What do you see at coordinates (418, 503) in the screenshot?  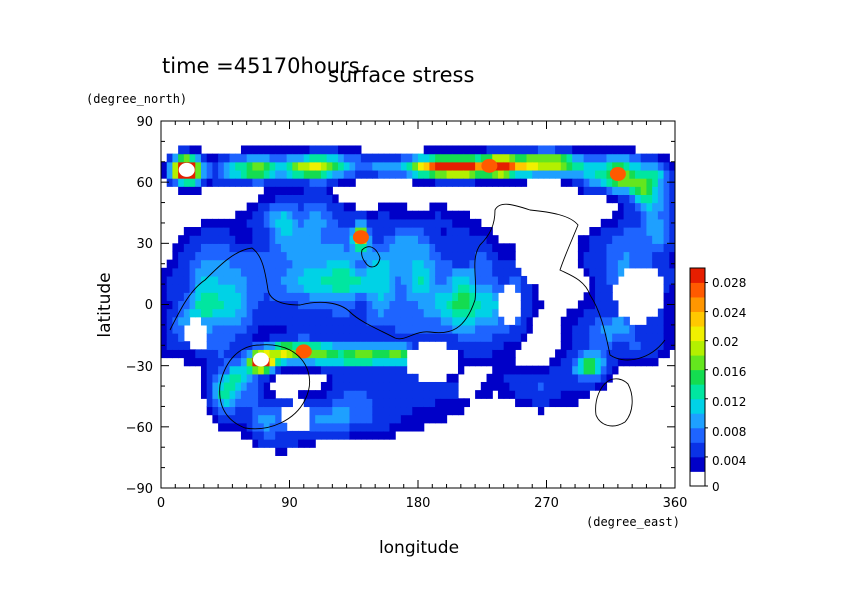 I see `x-tick-label: 180` at bounding box center [418, 503].